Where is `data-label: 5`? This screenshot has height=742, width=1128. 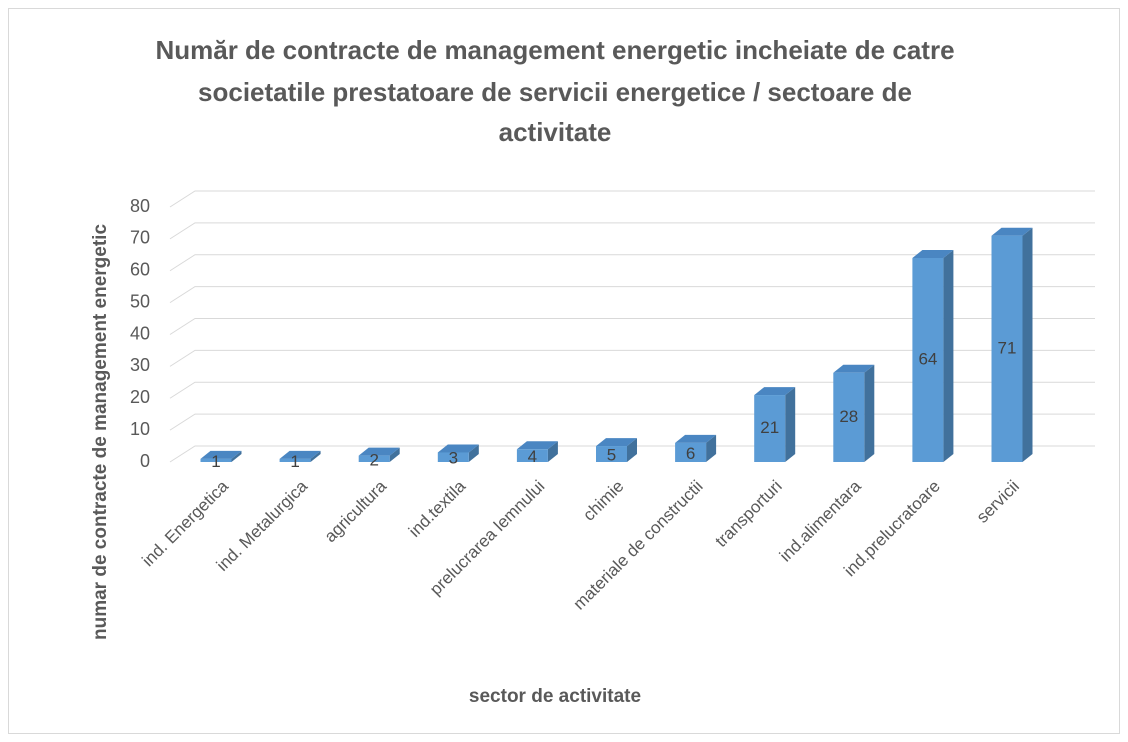
data-label: 5 is located at coordinates (611, 455).